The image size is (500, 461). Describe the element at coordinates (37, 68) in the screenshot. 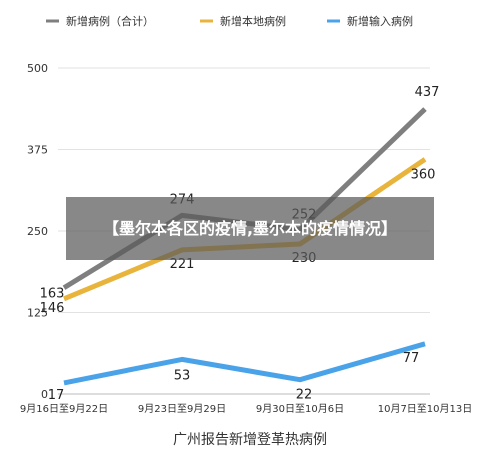

I see `y-tick-label: 500` at that location.